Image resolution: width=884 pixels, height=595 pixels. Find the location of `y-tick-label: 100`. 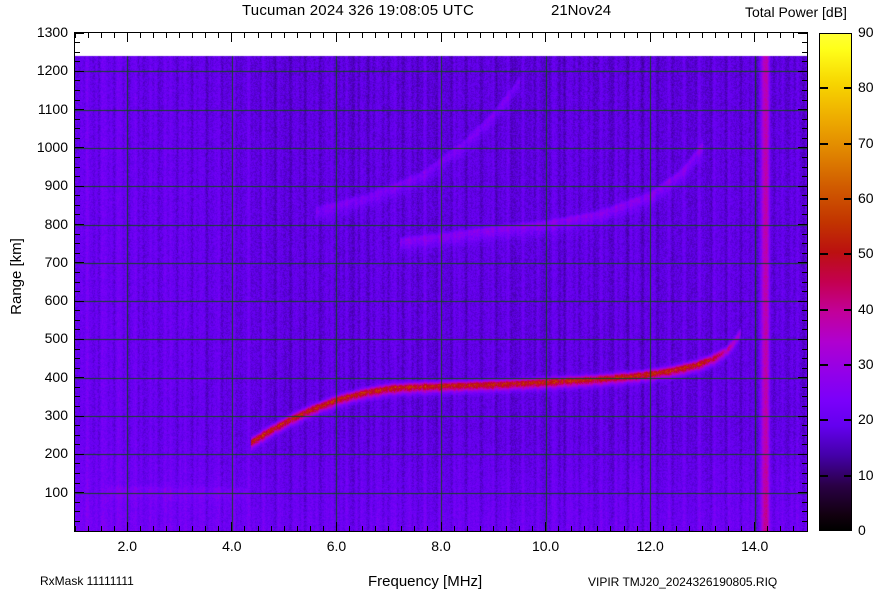

y-tick-label: 100 is located at coordinates (56, 491).